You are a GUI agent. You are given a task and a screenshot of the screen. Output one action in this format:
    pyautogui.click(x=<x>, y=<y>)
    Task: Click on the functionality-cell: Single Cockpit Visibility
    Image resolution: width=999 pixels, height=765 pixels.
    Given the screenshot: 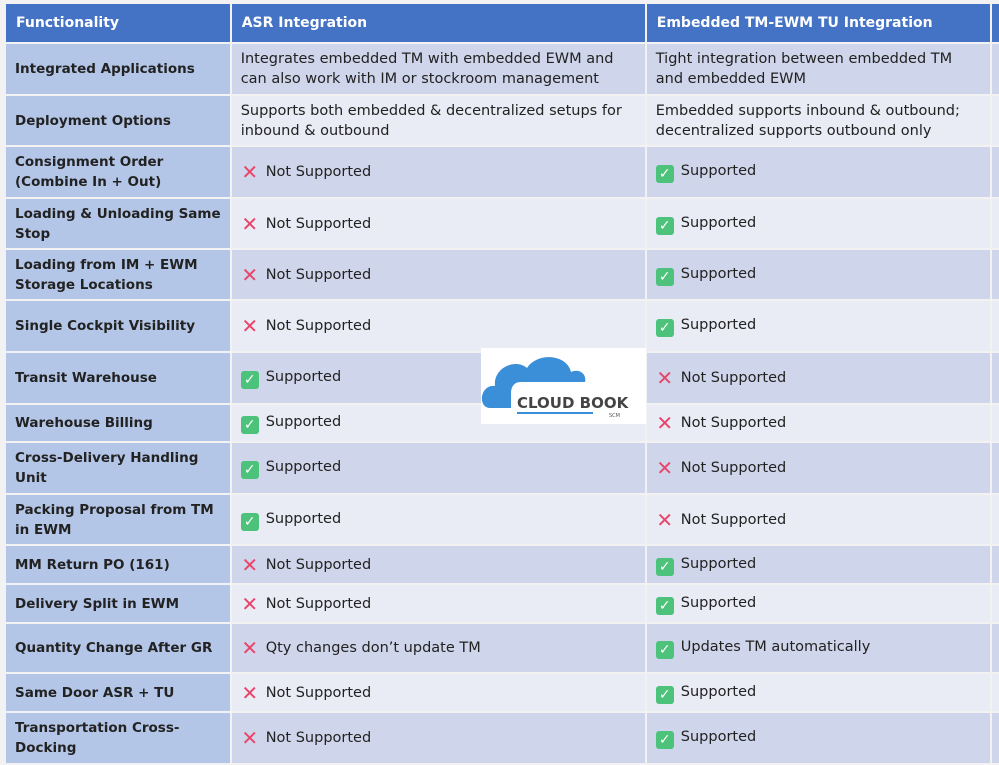 What is the action you would take?
    pyautogui.click(x=118, y=326)
    